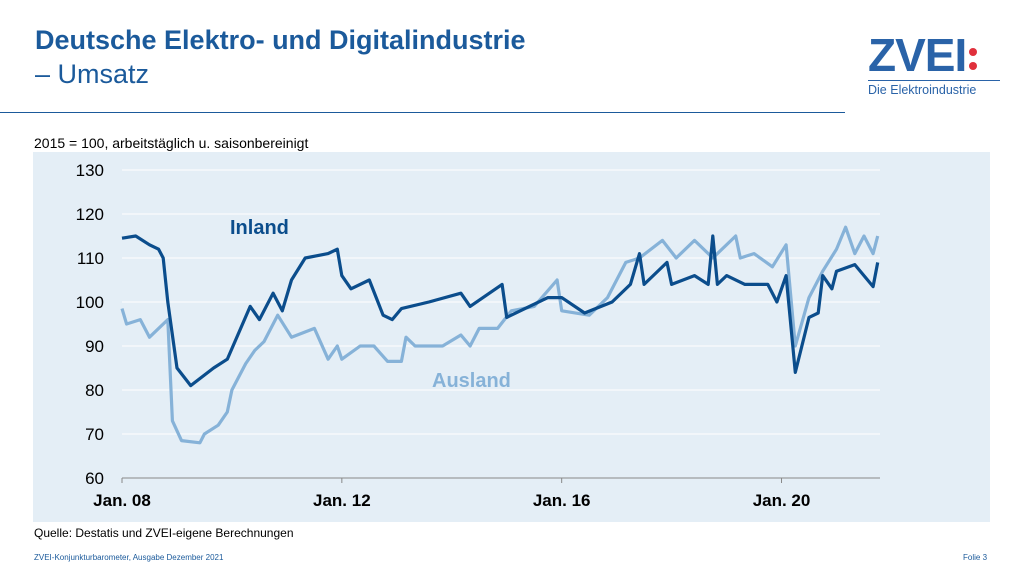  Describe the element at coordinates (94, 434) in the screenshot. I see `y-tick-label: 70` at that location.